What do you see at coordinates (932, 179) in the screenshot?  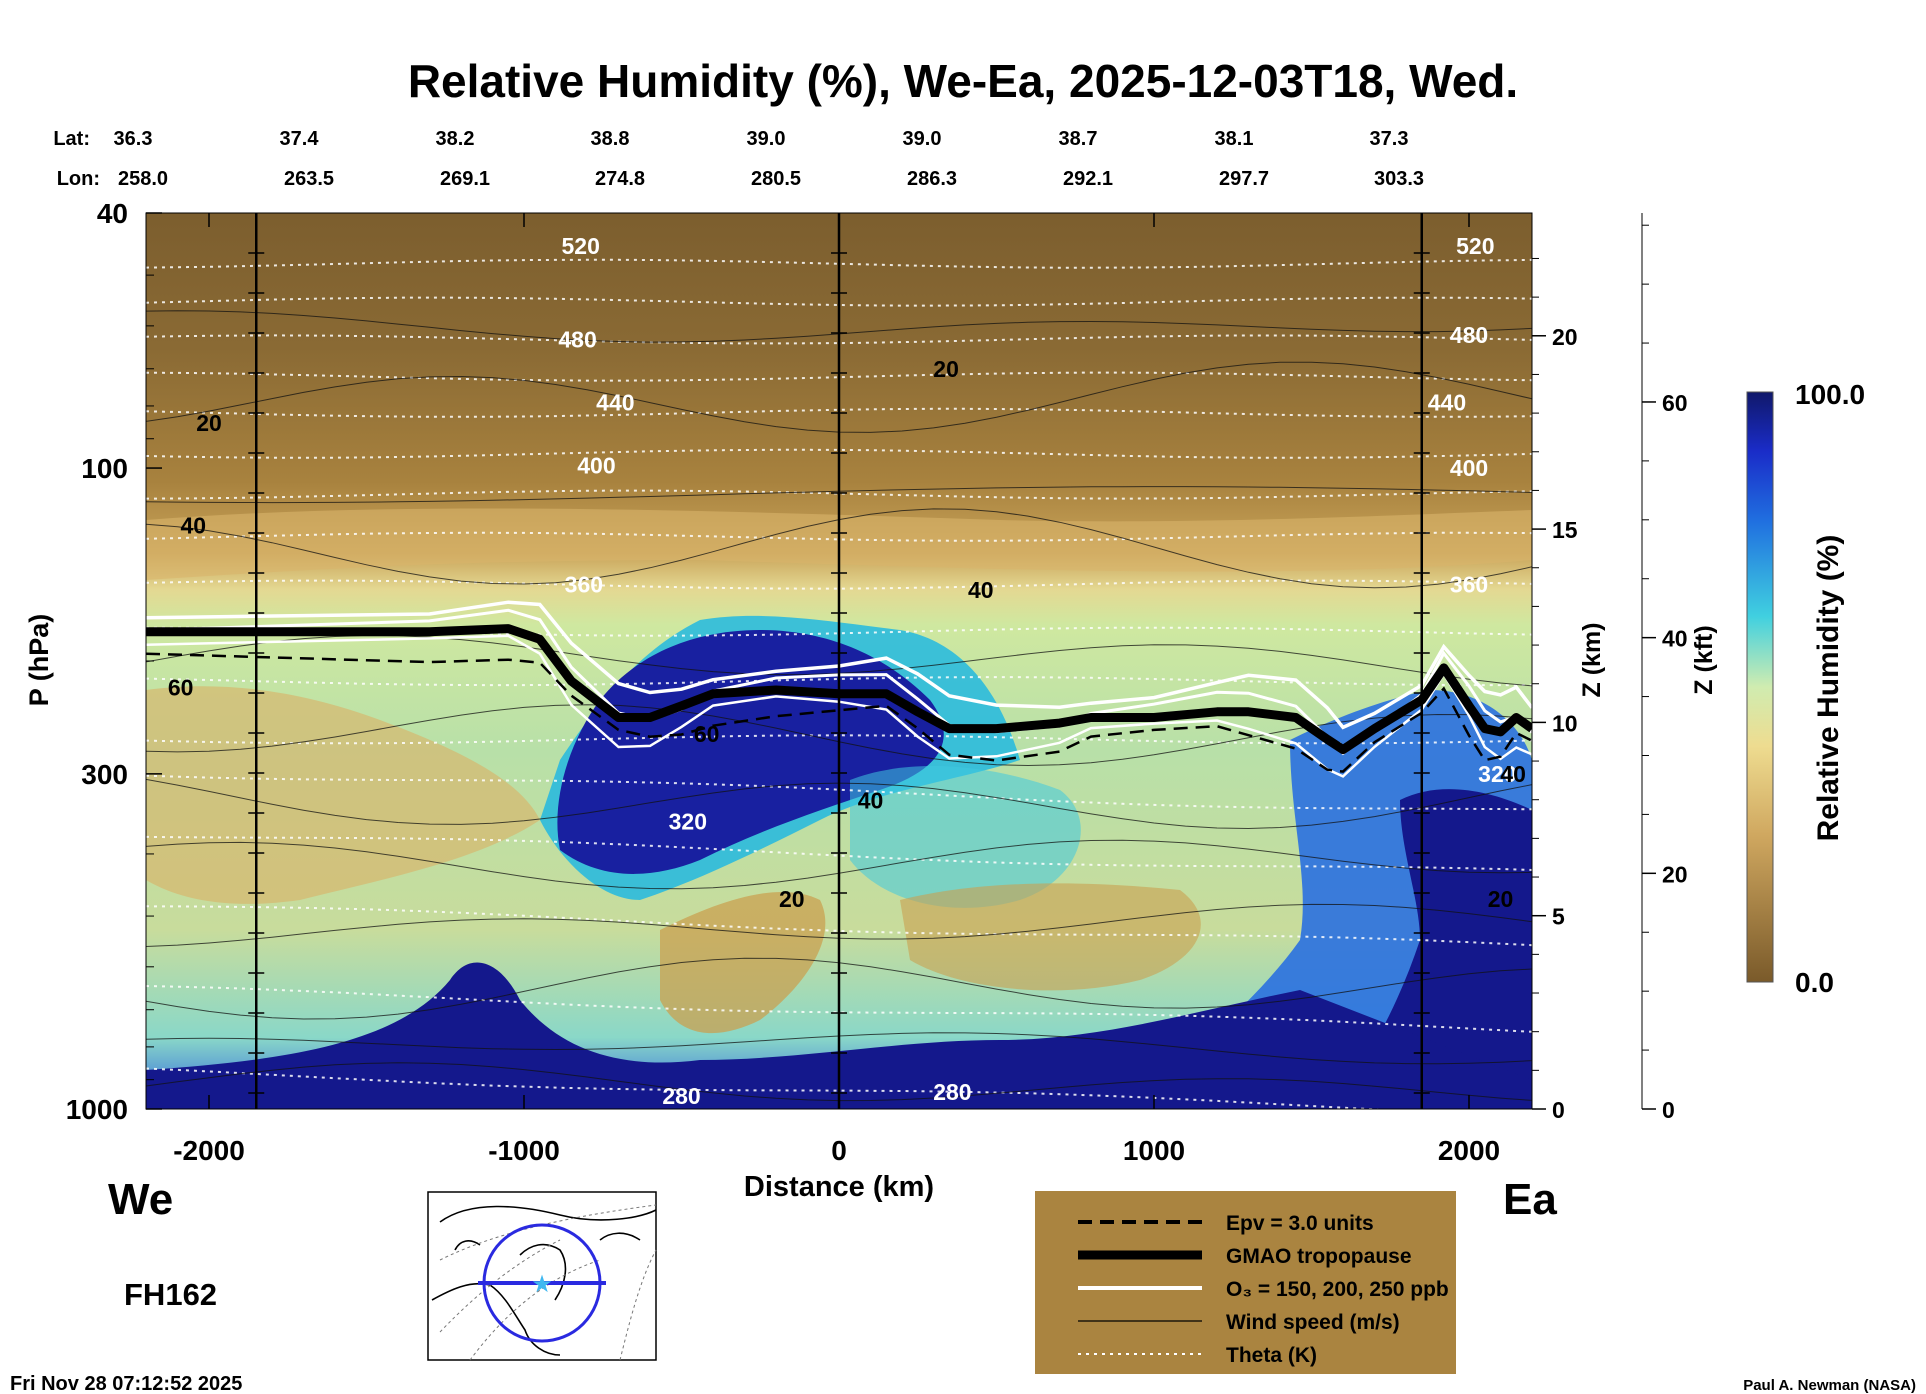 I see `lon-value: 286.3` at bounding box center [932, 179].